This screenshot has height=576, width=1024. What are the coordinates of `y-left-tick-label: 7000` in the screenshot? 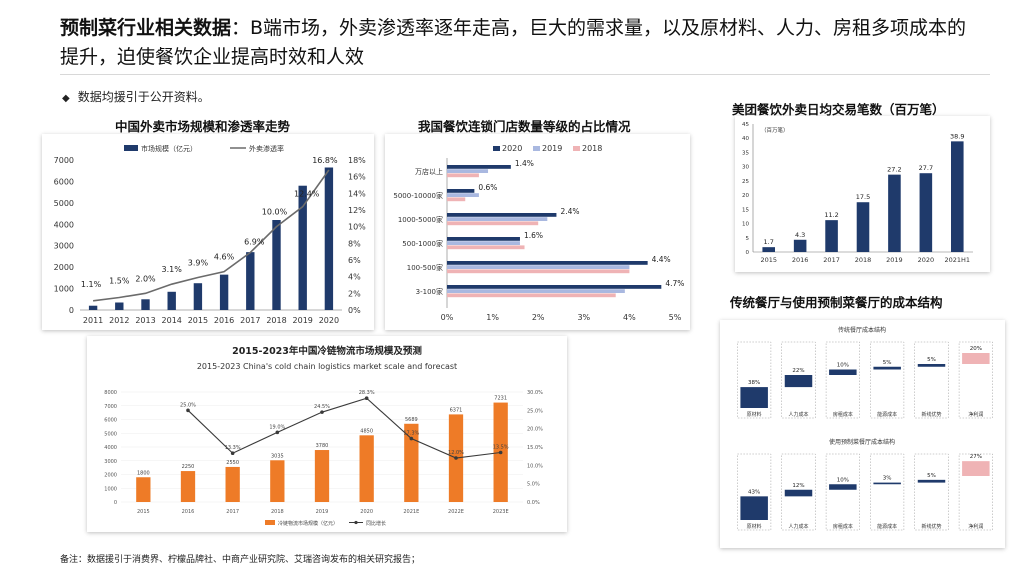 It's located at (64, 160).